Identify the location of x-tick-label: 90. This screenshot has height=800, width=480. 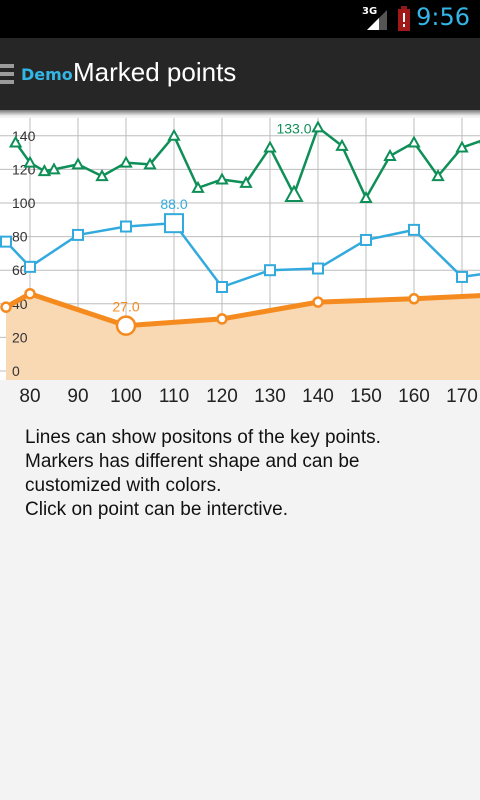
(77, 396).